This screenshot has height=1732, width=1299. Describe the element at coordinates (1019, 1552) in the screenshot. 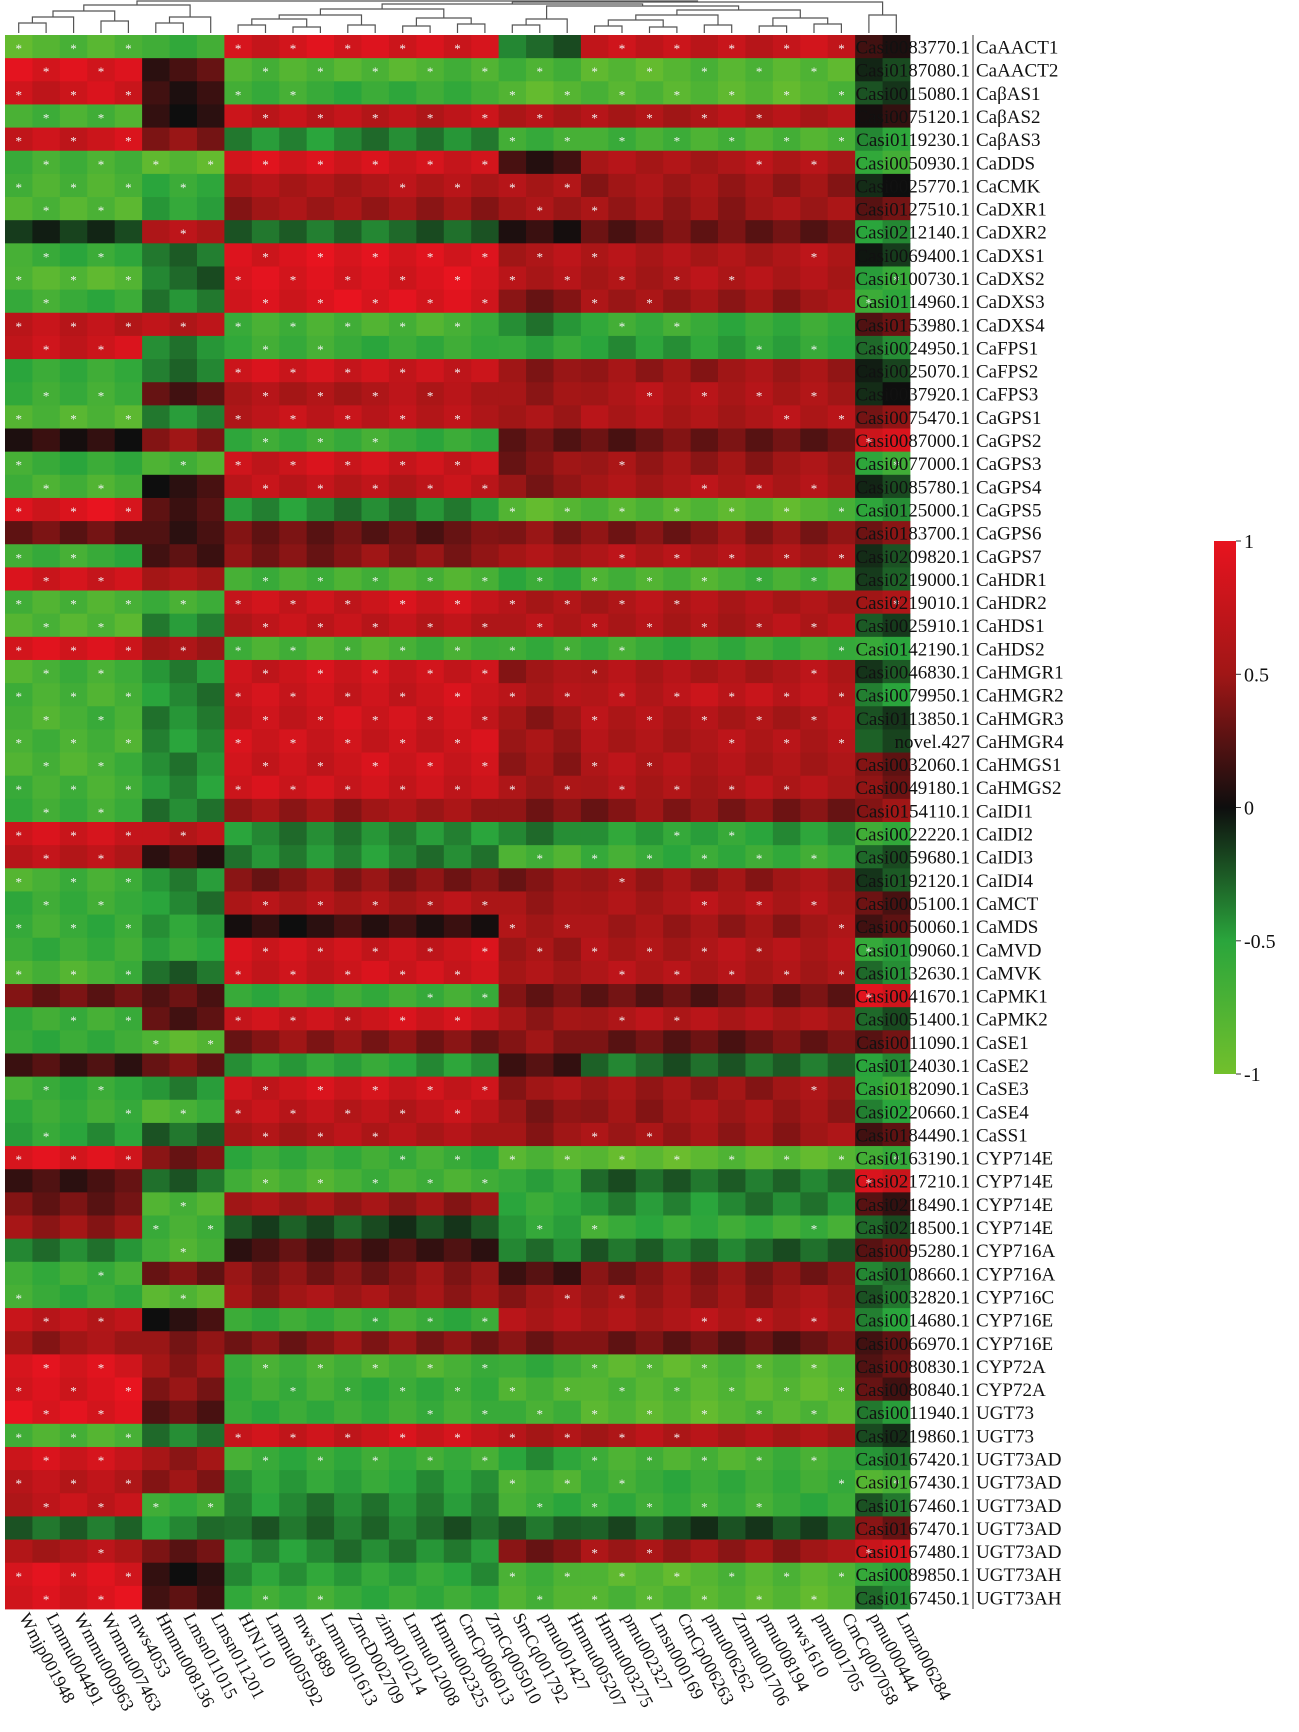

I see `row-label: UGT73AD` at that location.